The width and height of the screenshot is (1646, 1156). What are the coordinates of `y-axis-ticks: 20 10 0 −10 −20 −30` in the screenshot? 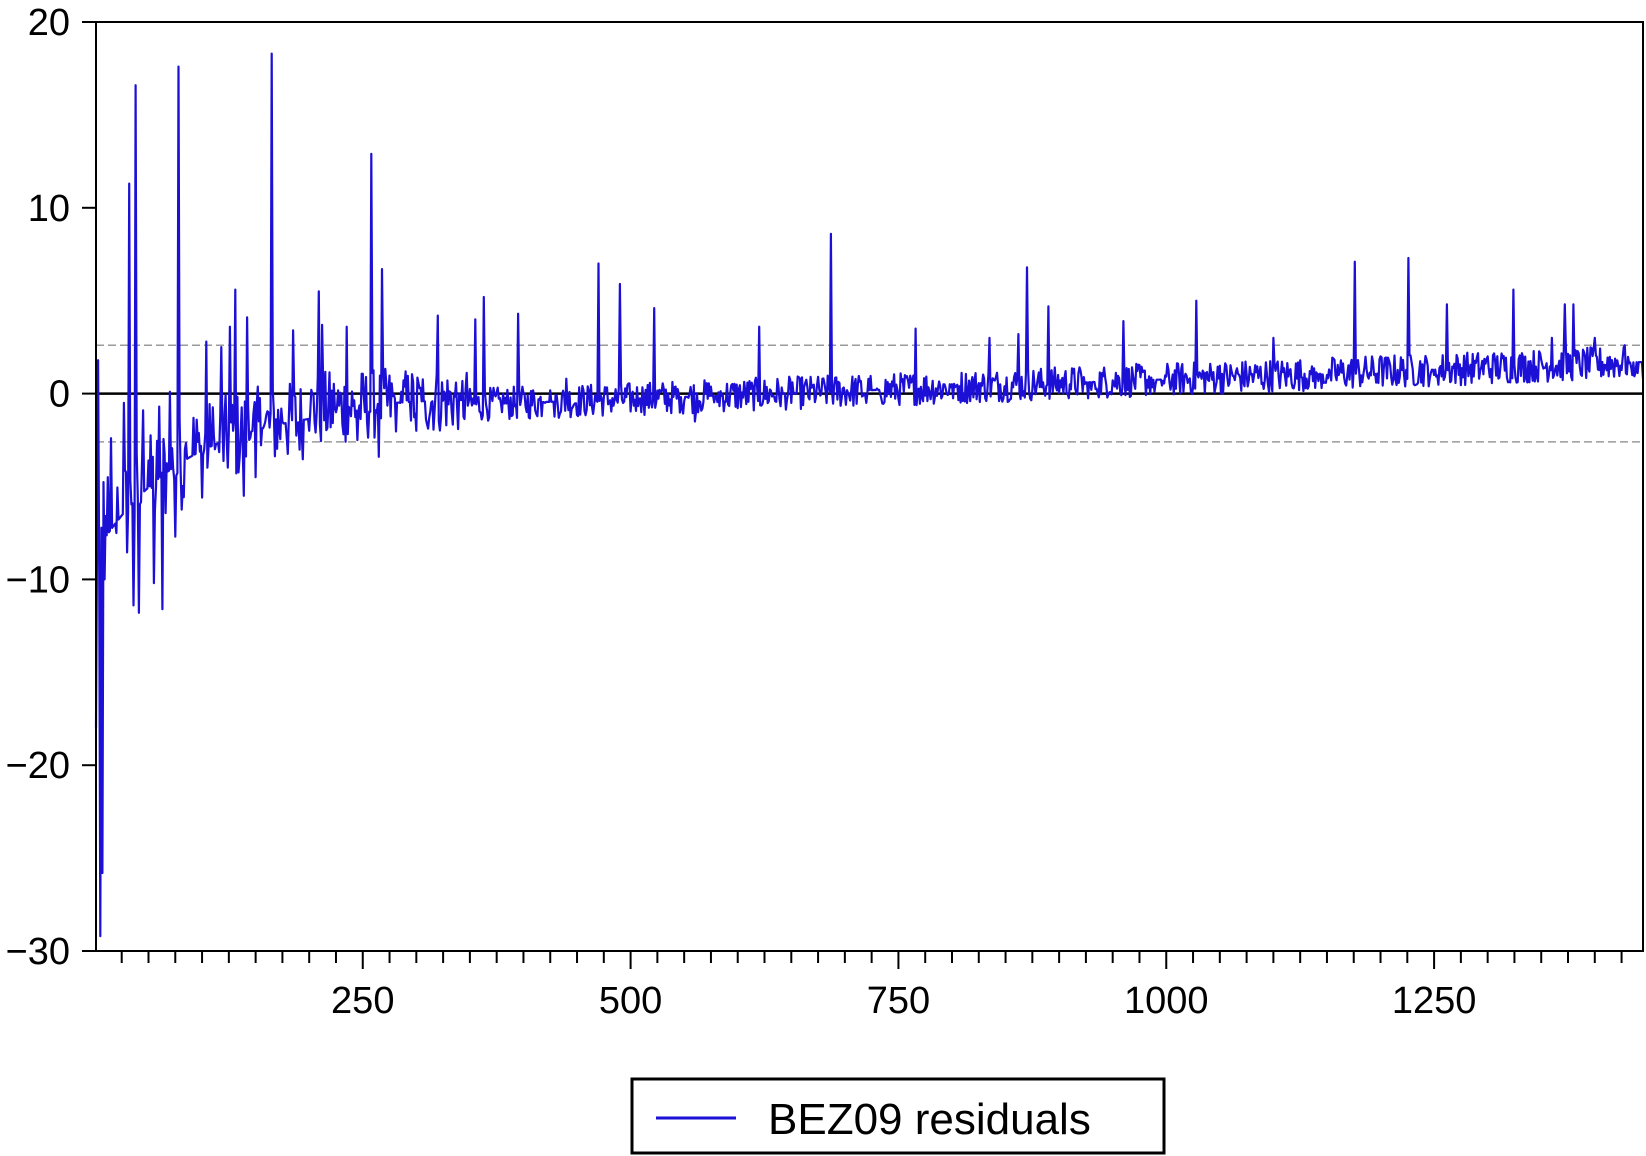 It's located at (51, 487).